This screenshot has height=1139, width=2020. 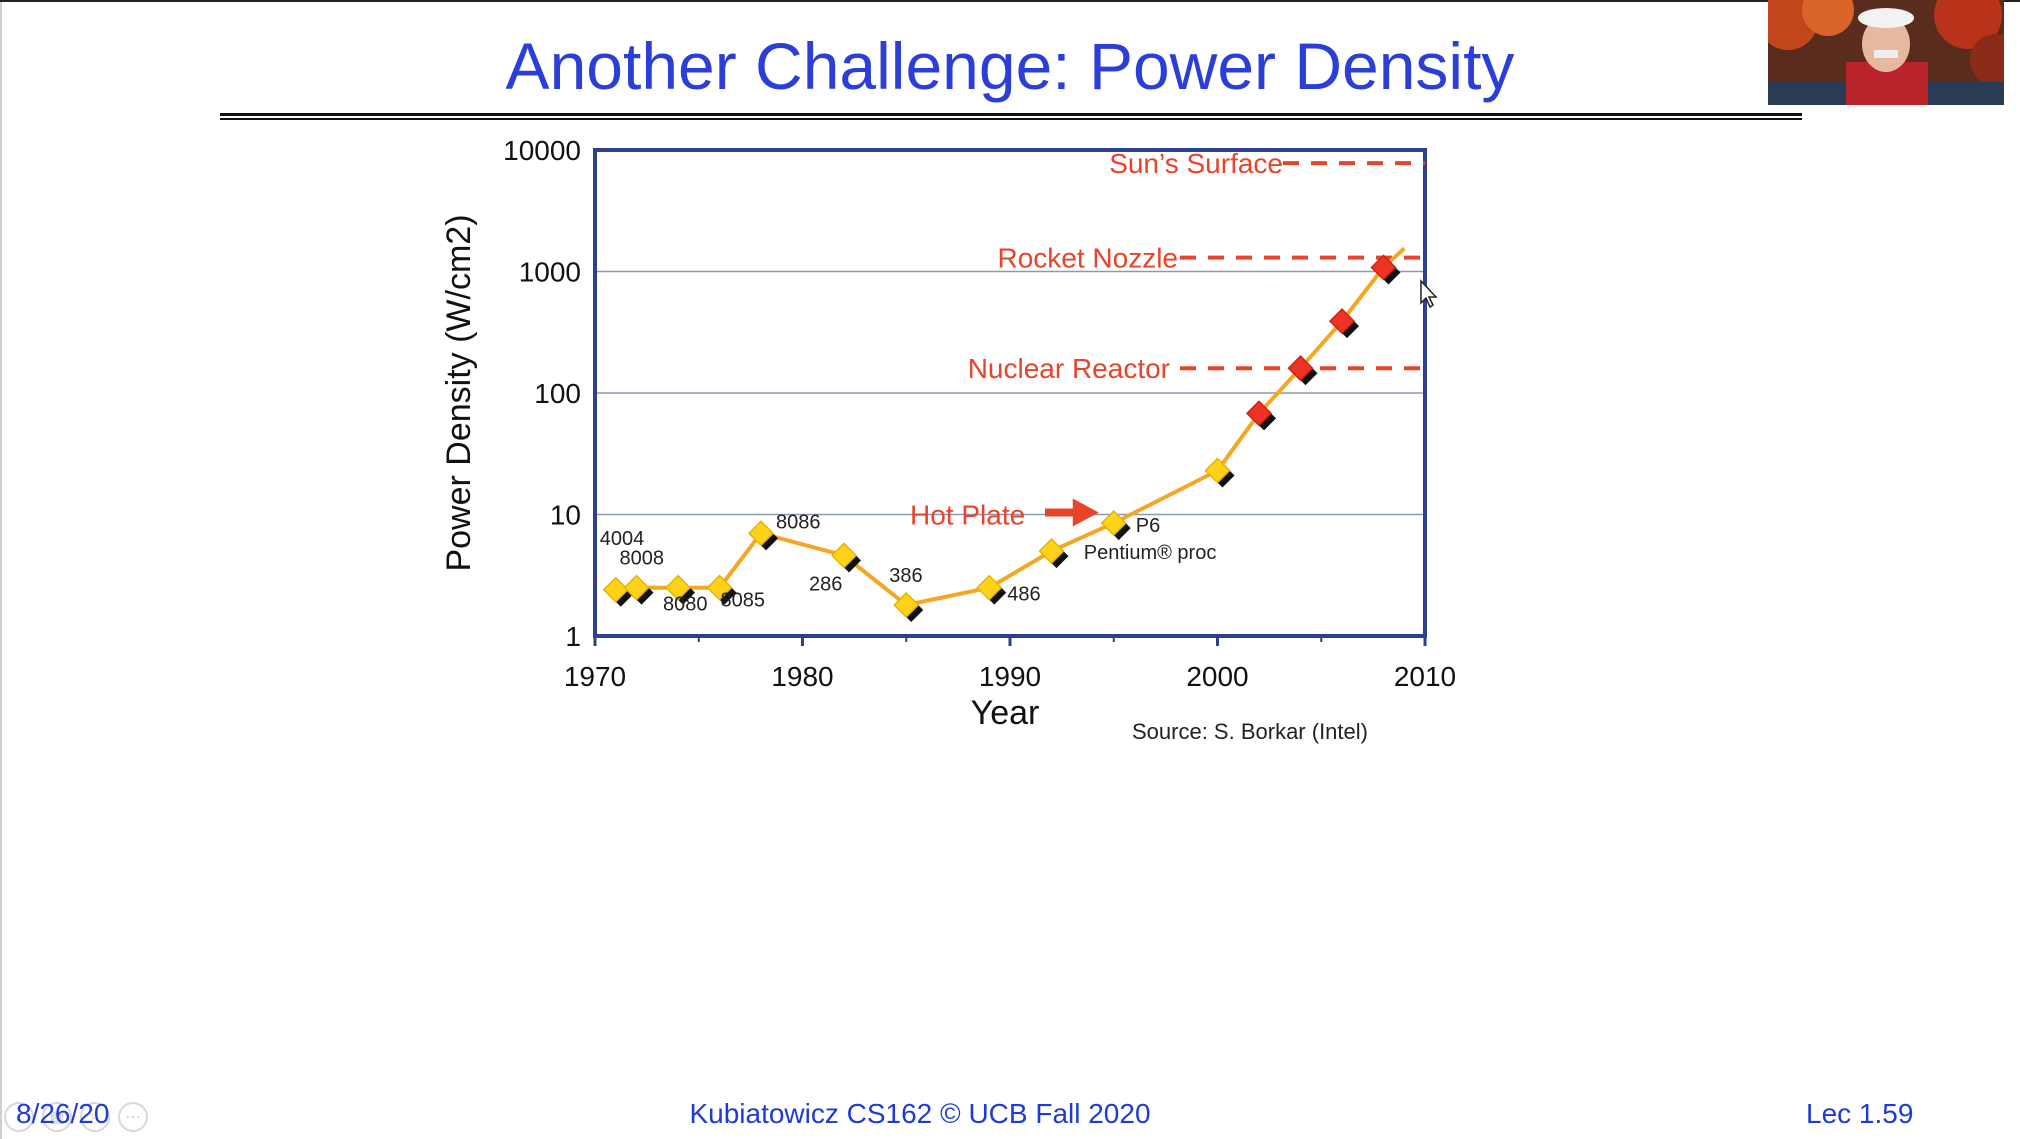 I want to click on y-tick-label: 1000, so click(x=550, y=272).